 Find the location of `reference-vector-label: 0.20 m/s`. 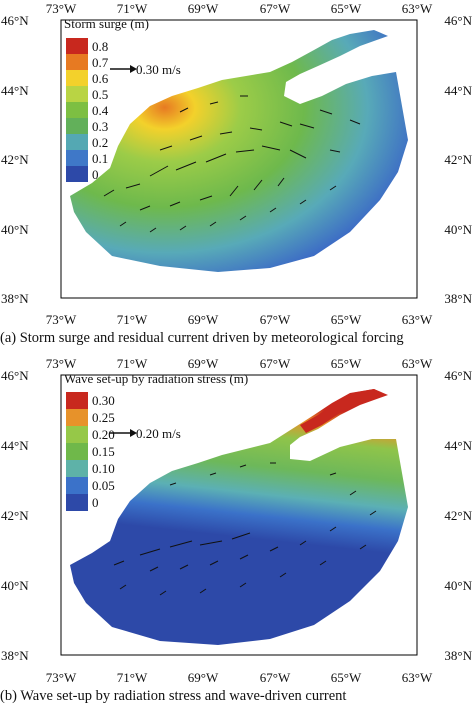

reference-vector-label: 0.20 m/s is located at coordinates (158, 433).